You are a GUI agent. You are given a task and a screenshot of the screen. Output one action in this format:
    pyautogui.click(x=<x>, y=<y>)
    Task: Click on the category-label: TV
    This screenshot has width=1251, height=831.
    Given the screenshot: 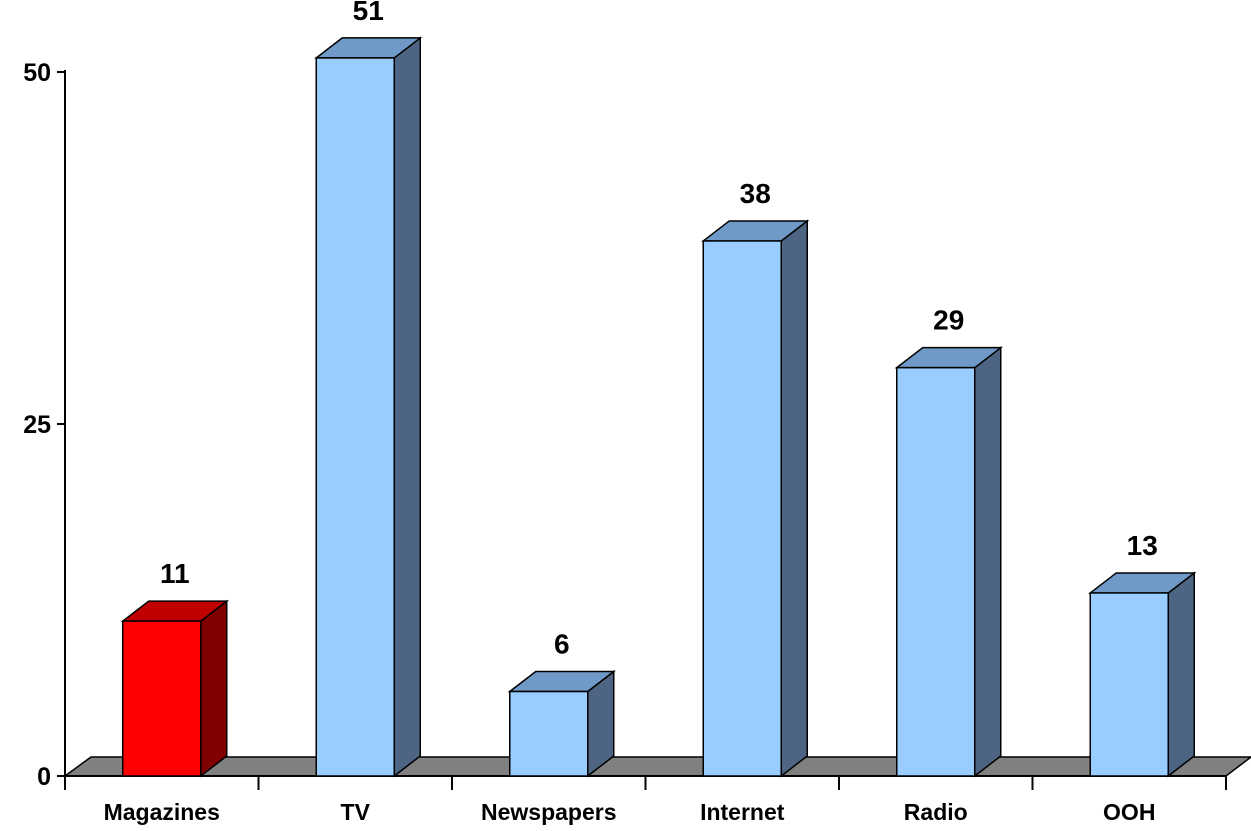 What is the action you would take?
    pyautogui.click(x=356, y=812)
    